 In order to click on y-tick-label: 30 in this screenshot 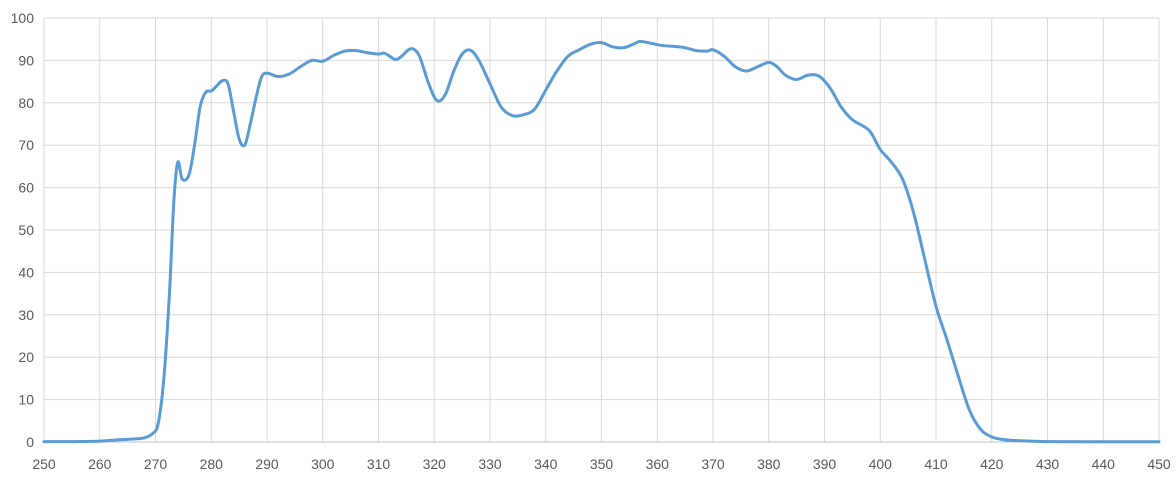, I will do `click(26, 315)`.